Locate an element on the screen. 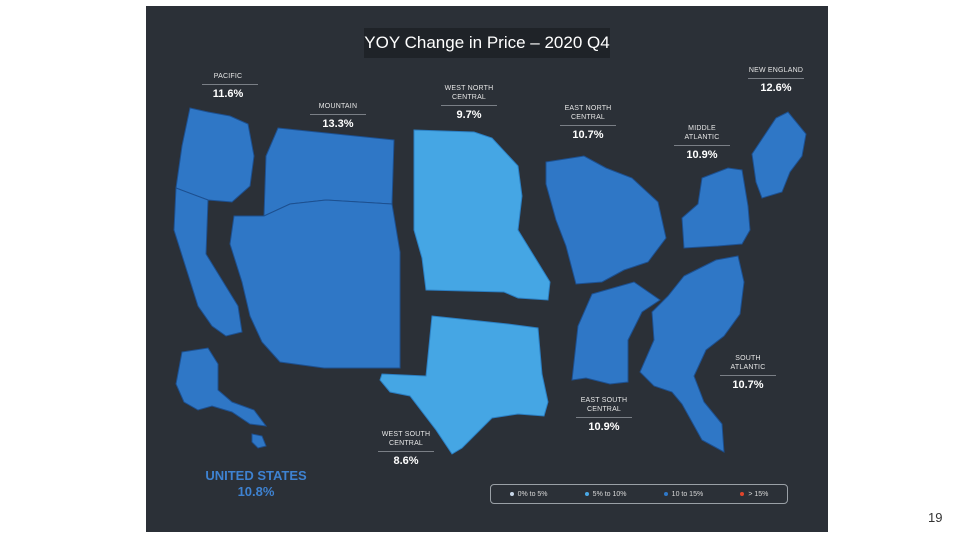  region-value: 9.7% is located at coordinates (469, 115).